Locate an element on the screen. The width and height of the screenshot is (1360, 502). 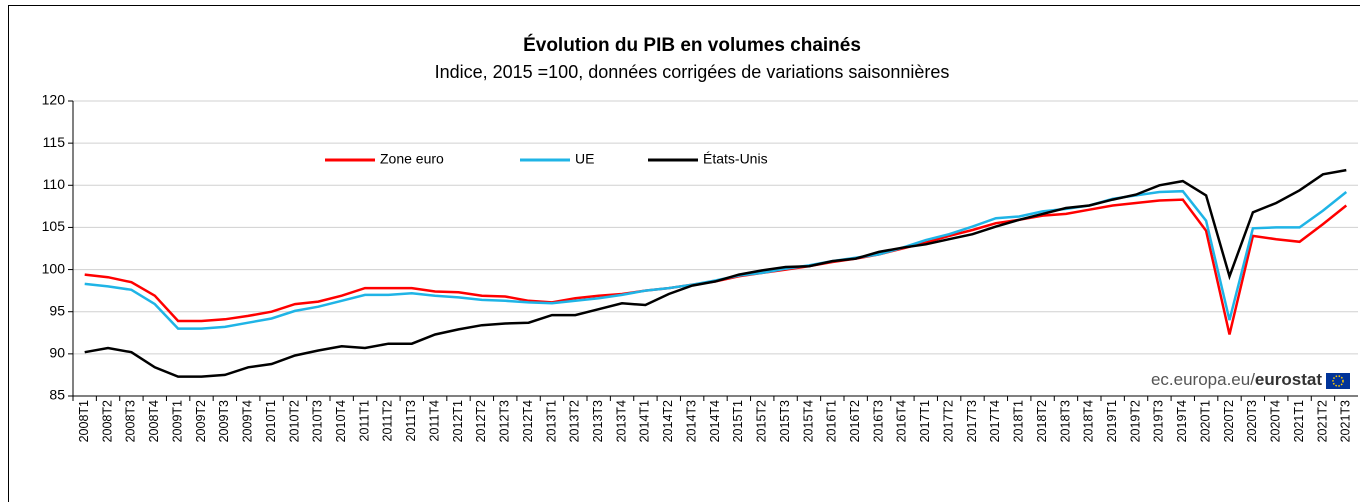
x-tick-label: 2015T2 is located at coordinates (762, 421).